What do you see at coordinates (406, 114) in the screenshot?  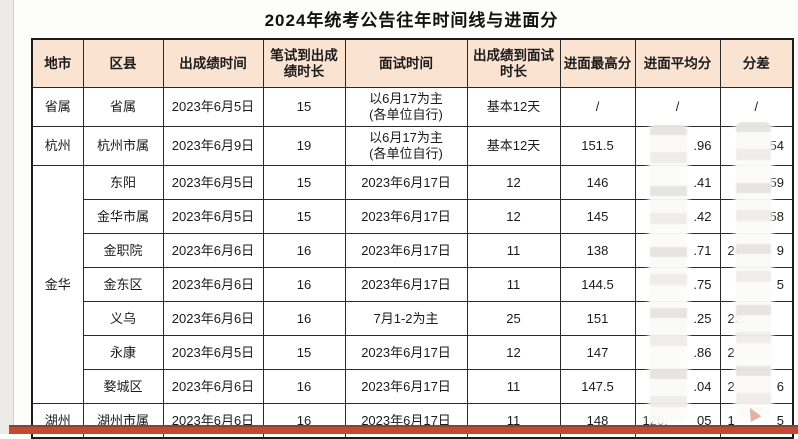 I see `interview-time-line: (各单位自行)` at bounding box center [406, 114].